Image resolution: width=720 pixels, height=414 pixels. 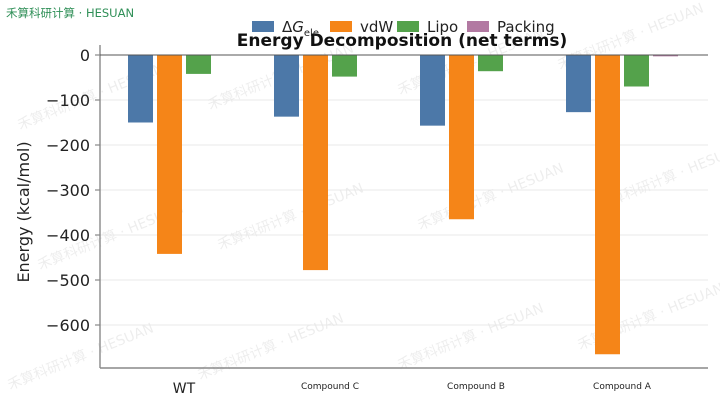 I want to click on x-ticks: WT Compound C Compound B Compound A, so click(x=412, y=389).